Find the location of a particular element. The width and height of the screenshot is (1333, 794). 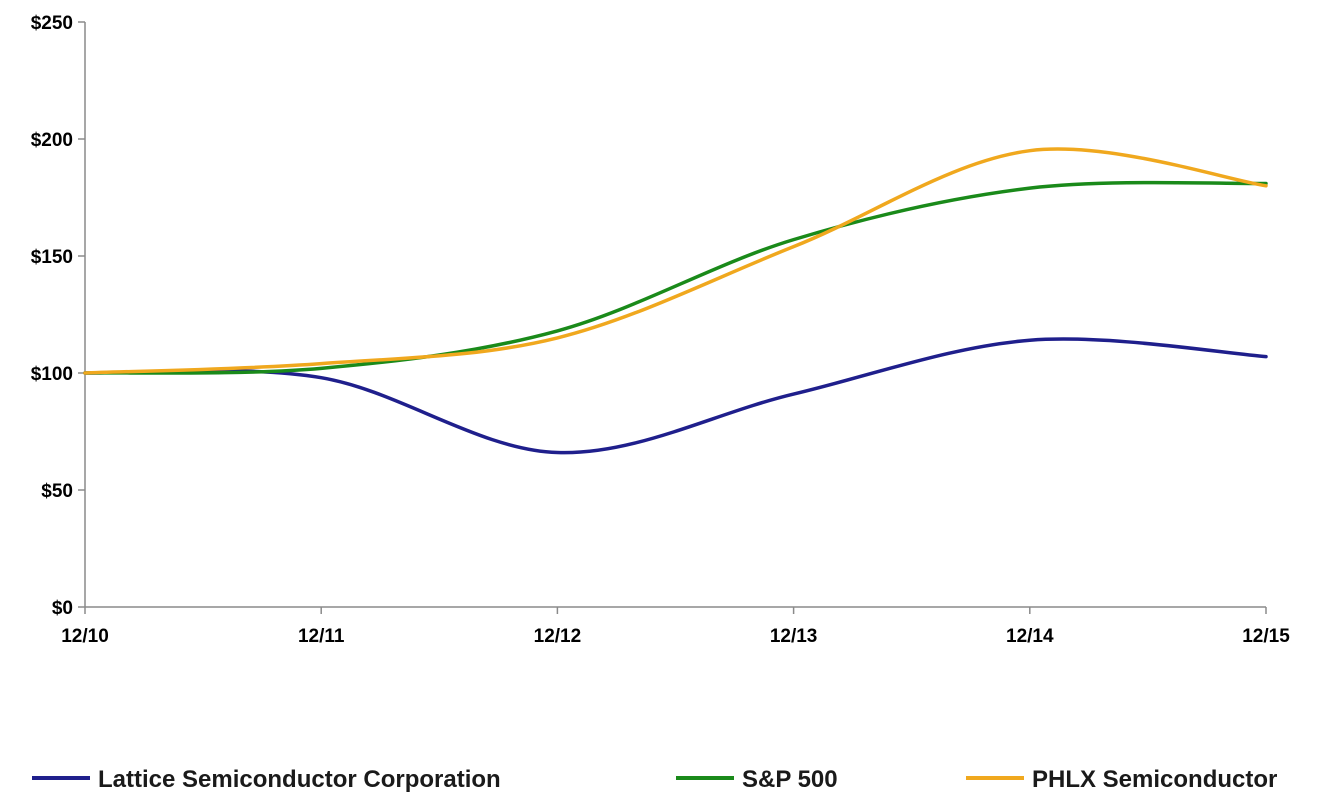

x-tick-label: 12/12 is located at coordinates (558, 636).